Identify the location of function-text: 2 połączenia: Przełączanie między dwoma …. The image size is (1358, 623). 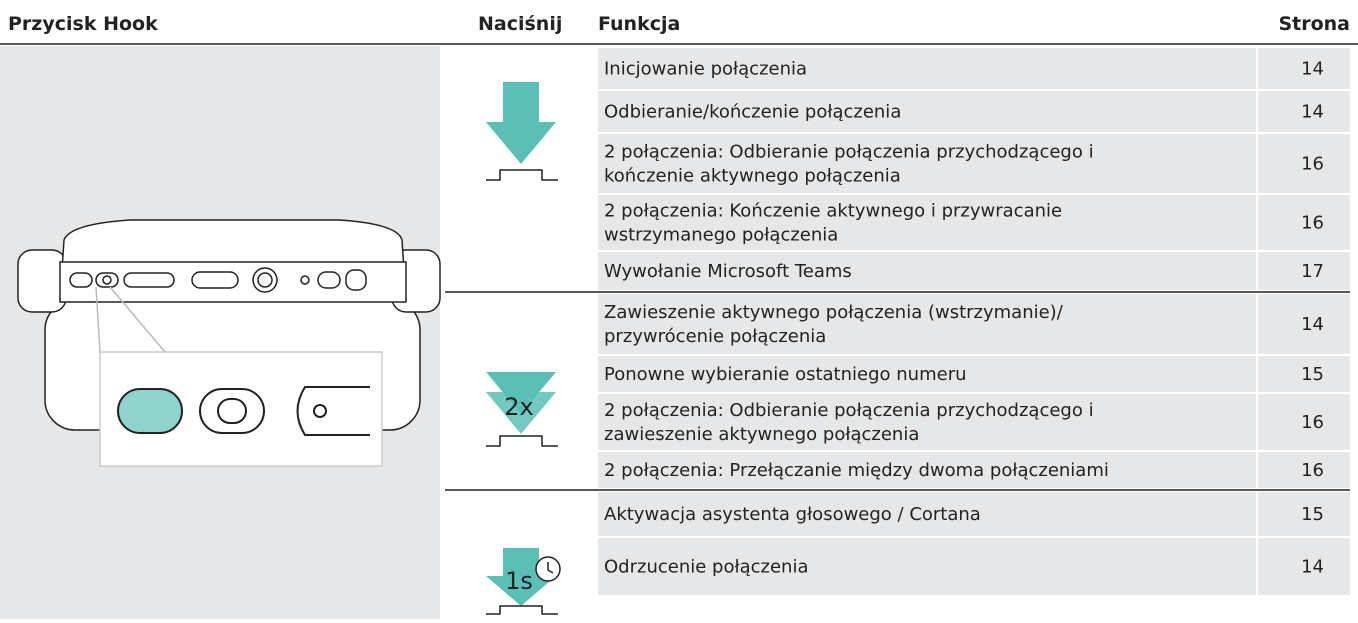
(856, 470).